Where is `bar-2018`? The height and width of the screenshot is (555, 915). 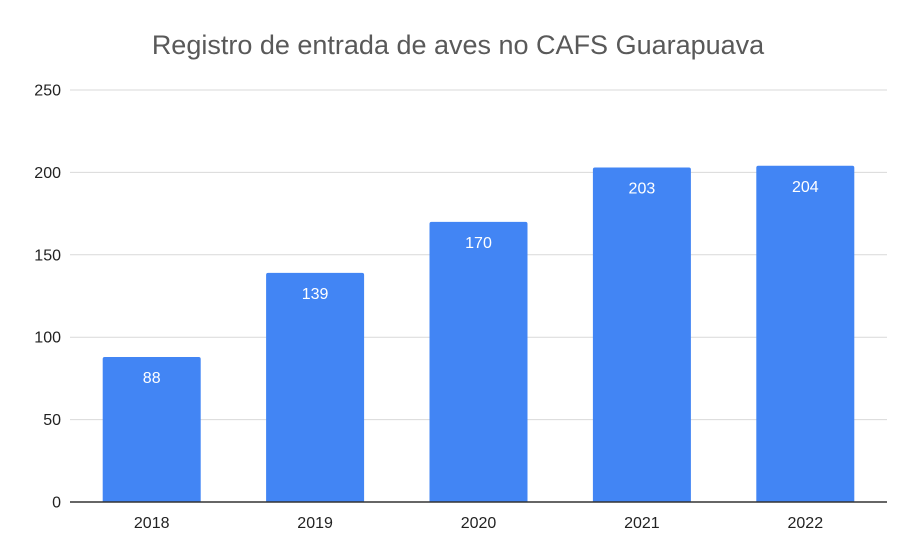
bar-2018 is located at coordinates (151, 429).